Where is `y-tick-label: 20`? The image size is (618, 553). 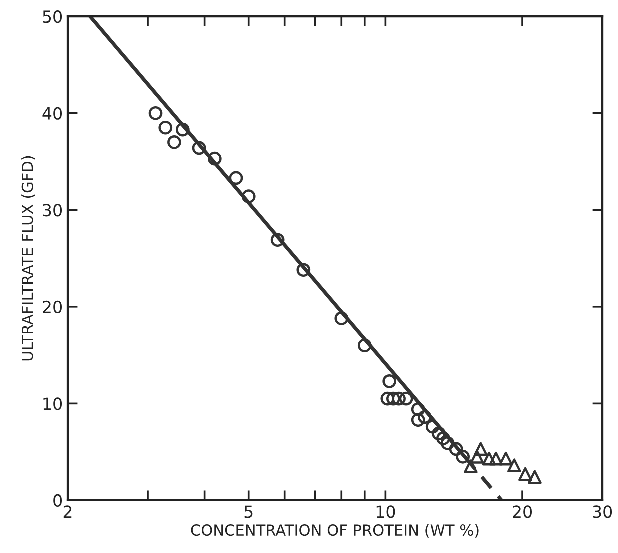 y-tick-label: 20 is located at coordinates (52, 307).